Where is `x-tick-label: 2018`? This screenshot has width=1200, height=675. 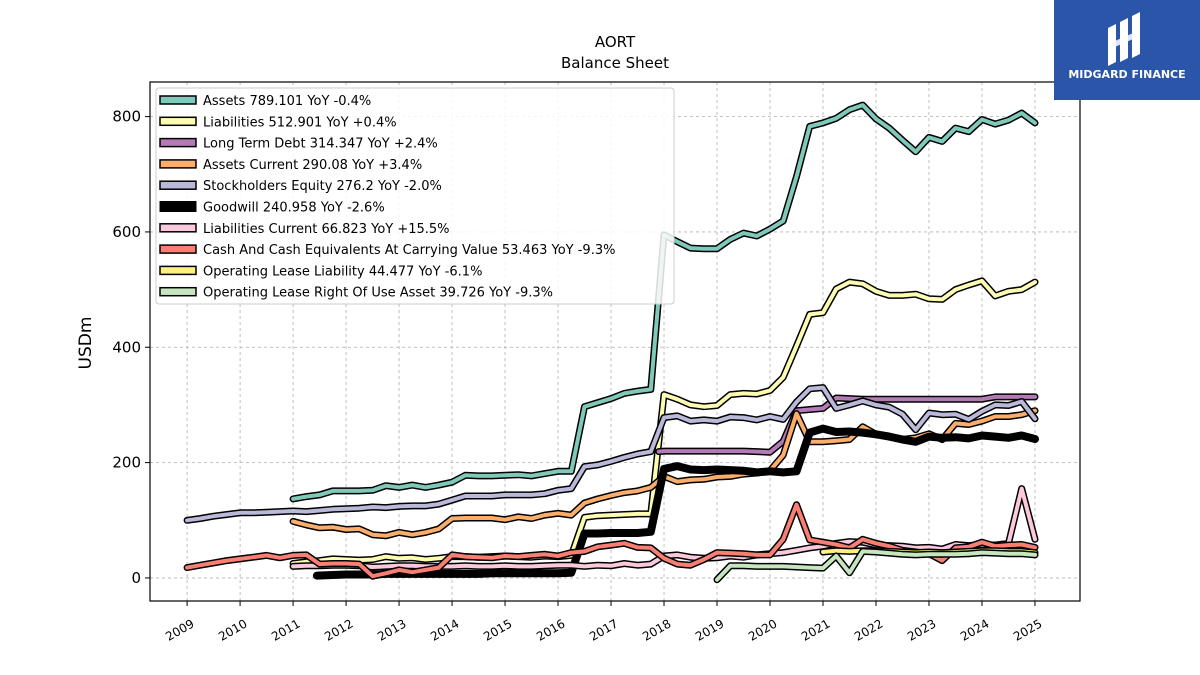
x-tick-label: 2018 is located at coordinates (656, 629).